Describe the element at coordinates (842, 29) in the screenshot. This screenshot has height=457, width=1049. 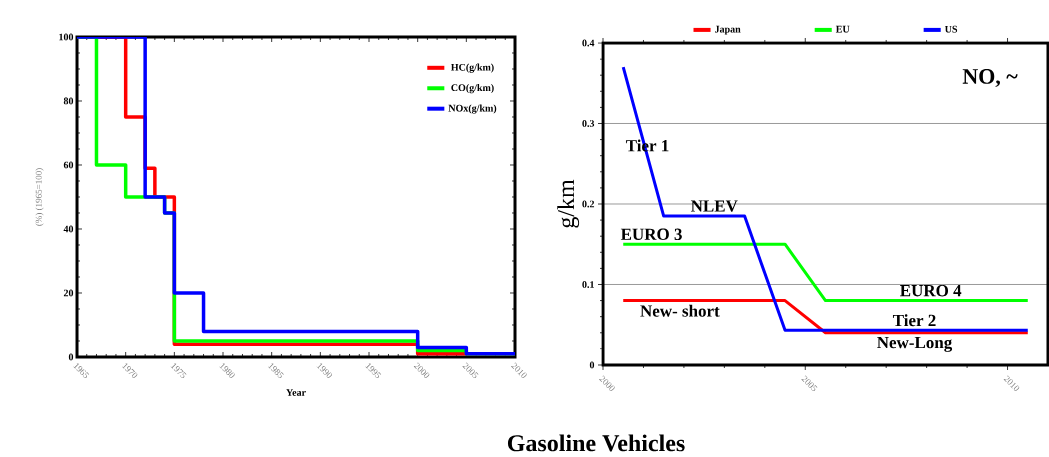
I see `legend-label: EU` at that location.